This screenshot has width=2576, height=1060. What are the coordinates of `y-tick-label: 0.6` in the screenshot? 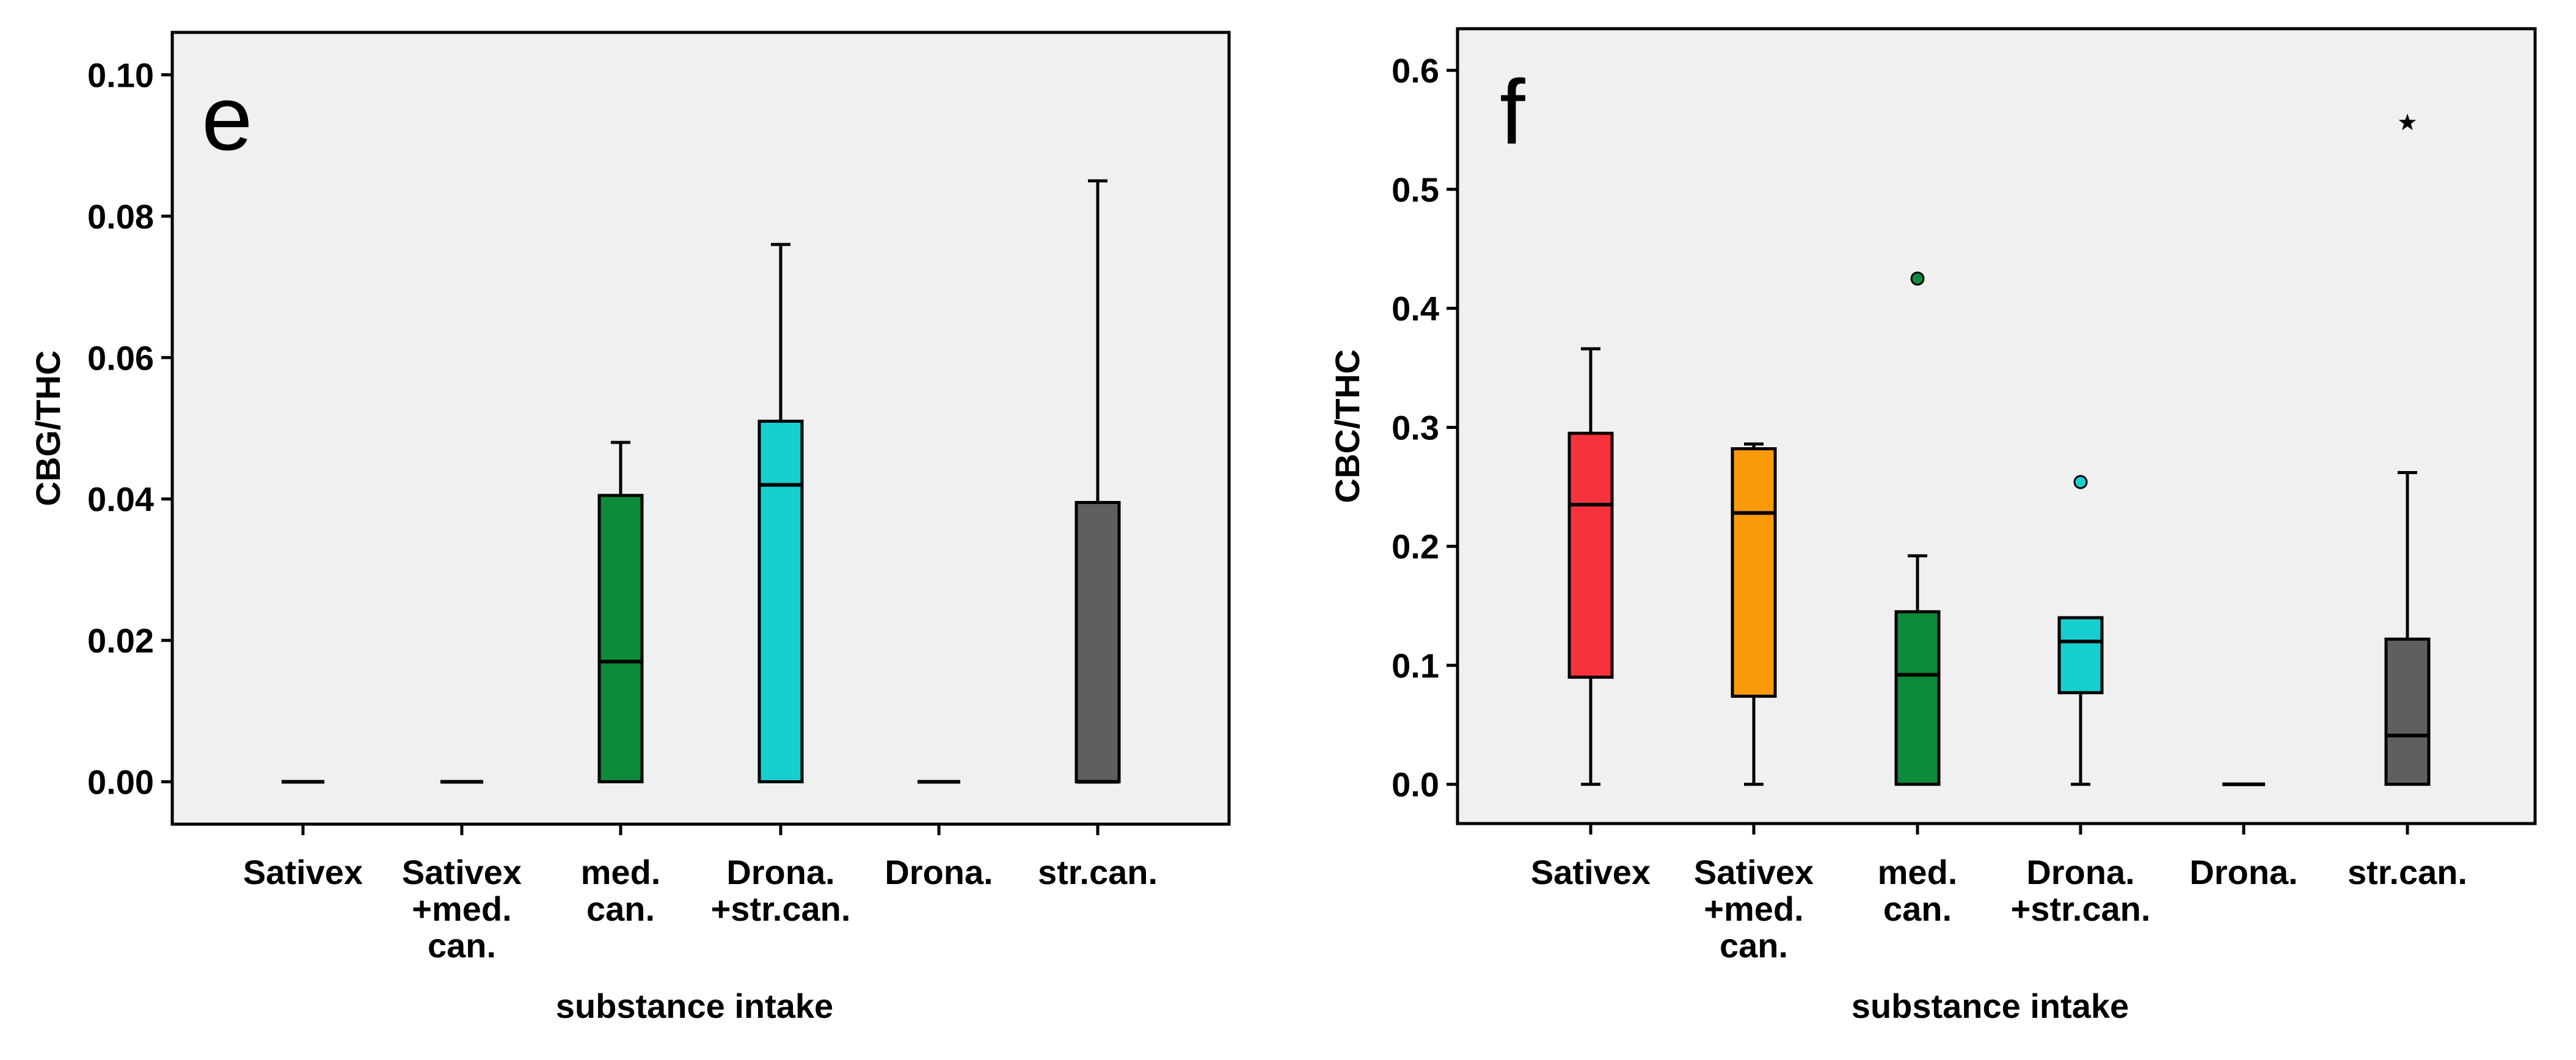 It's located at (1416, 70).